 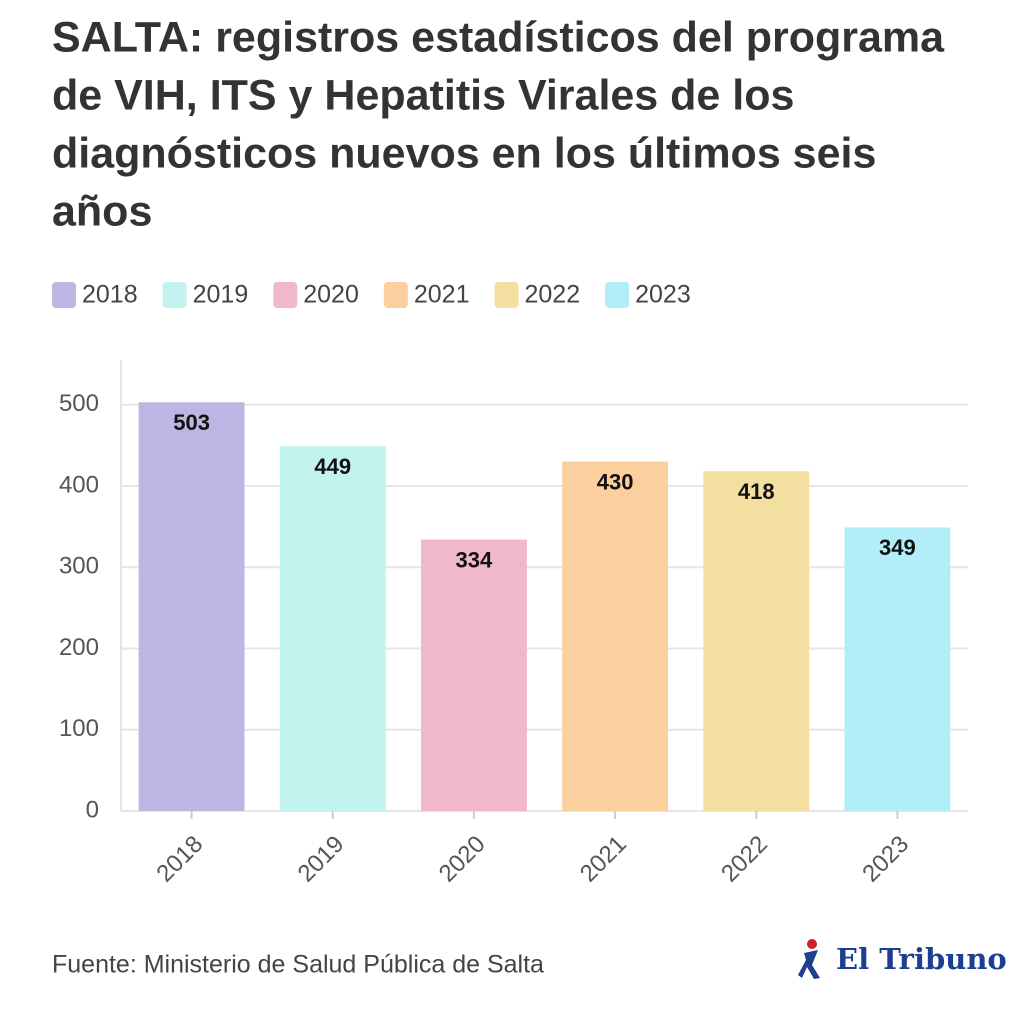 I want to click on chart-title: años, so click(x=102, y=211).